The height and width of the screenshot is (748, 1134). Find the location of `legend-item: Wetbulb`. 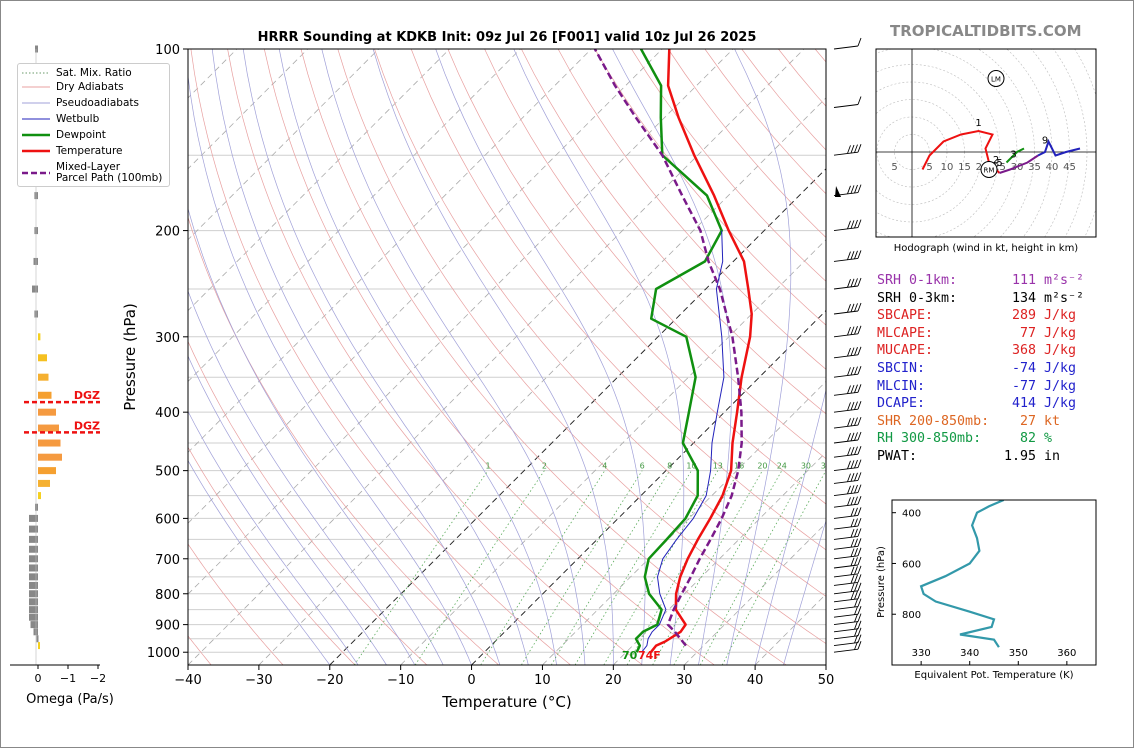

legend-item: Wetbulb is located at coordinates (60, 119).